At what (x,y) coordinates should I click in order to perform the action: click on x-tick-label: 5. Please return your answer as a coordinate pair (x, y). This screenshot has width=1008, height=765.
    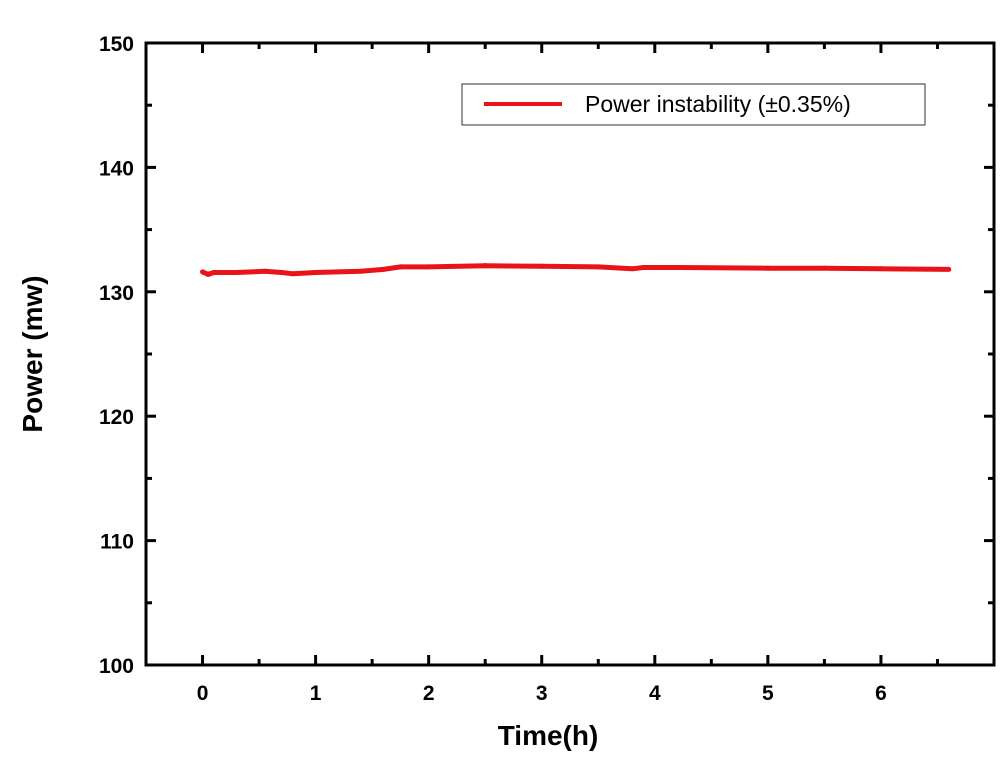
    Looking at the image, I should click on (768, 693).